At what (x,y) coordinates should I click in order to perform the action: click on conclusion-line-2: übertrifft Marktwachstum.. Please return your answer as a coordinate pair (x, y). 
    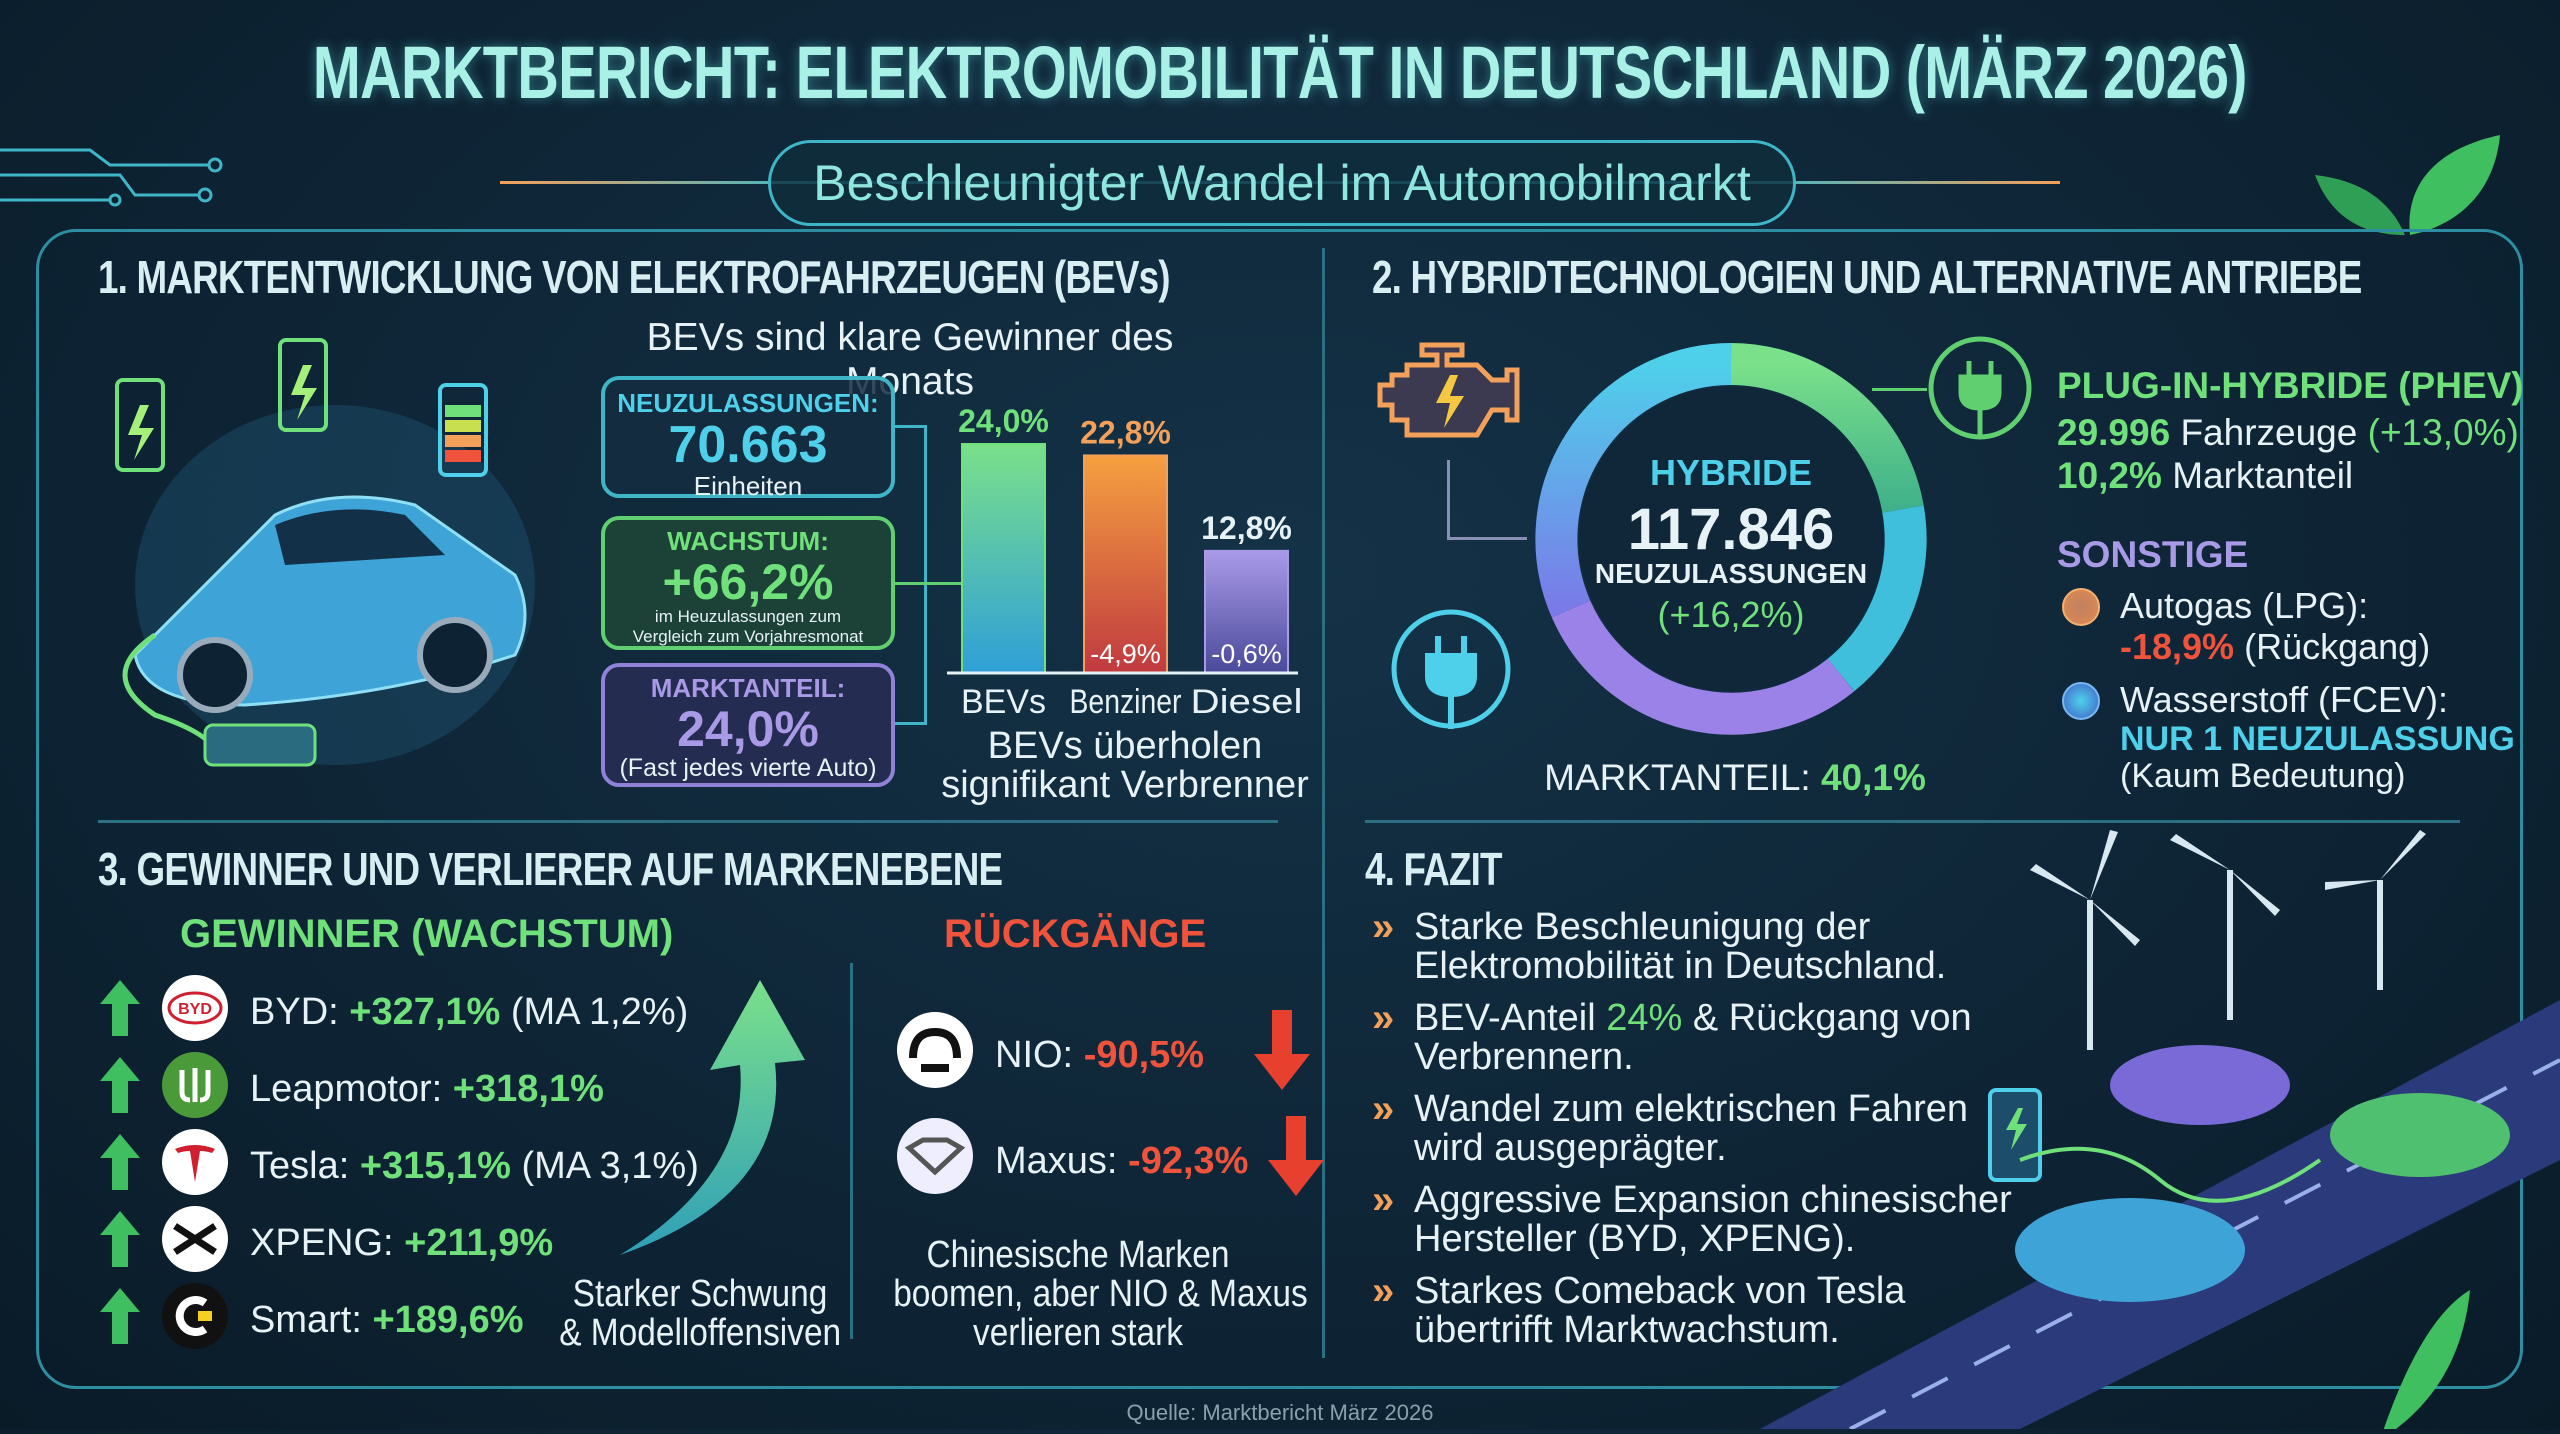
    Looking at the image, I should click on (1627, 1330).